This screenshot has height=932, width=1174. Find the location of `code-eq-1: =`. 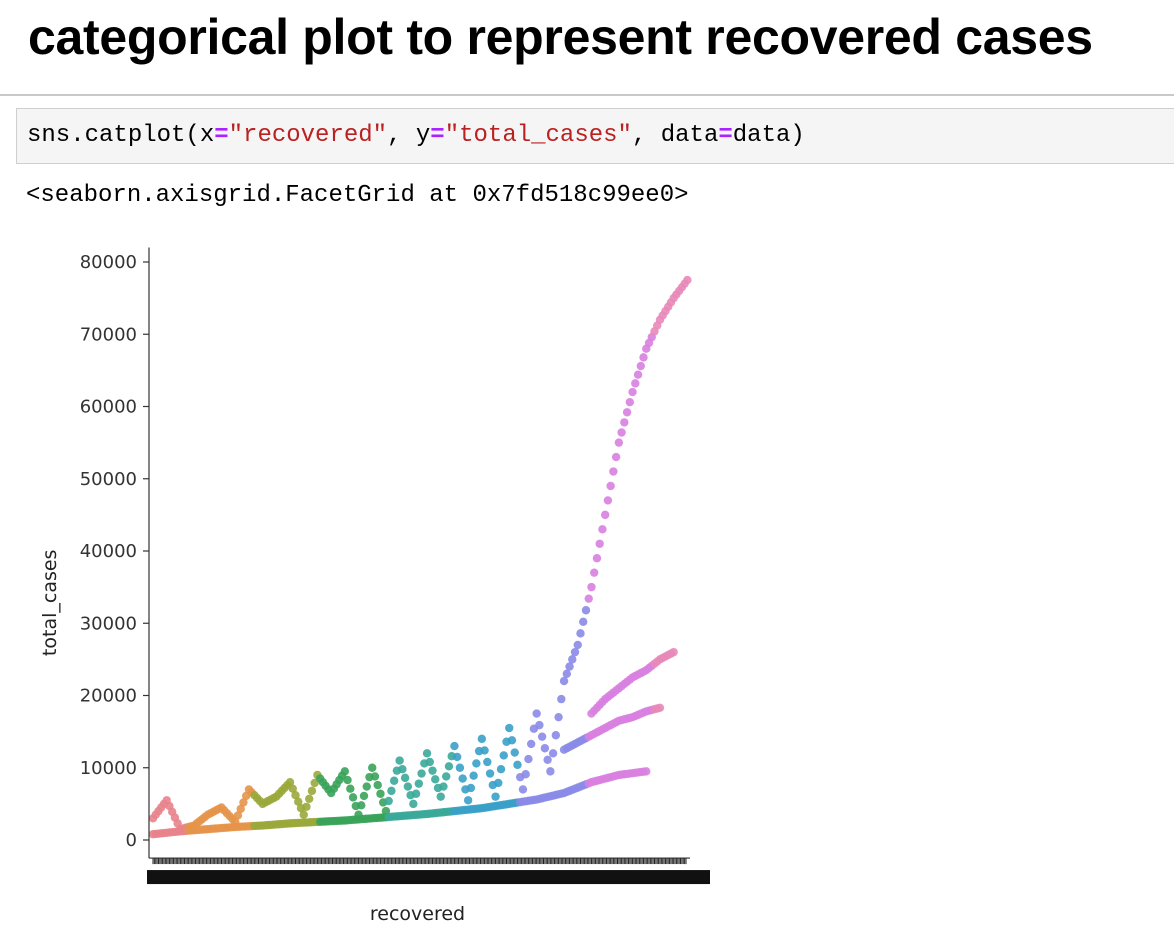

code-eq-1: = is located at coordinates (221, 135).